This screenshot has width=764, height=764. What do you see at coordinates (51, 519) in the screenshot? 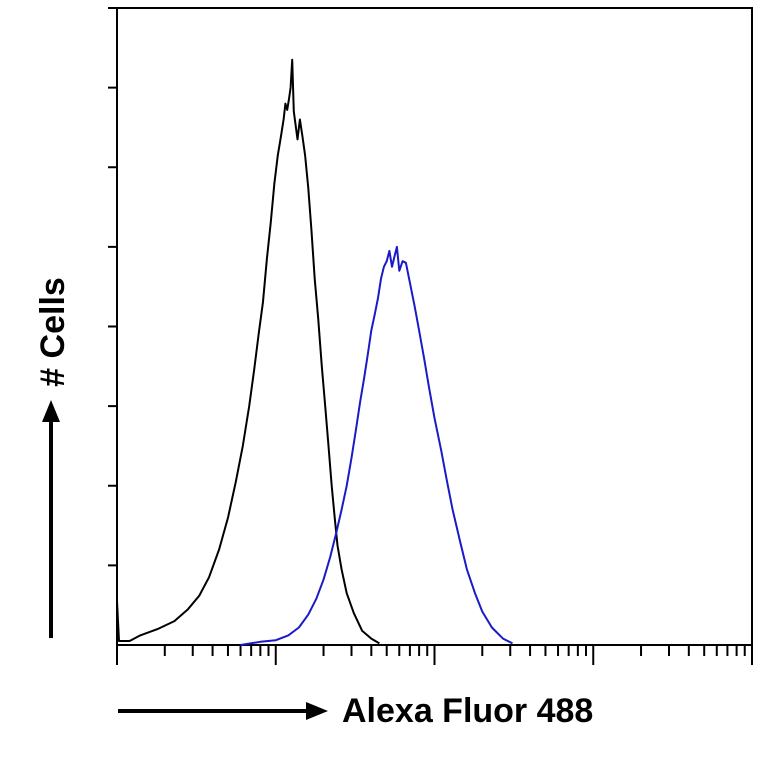
I see `y-axis-arrow` at bounding box center [51, 519].